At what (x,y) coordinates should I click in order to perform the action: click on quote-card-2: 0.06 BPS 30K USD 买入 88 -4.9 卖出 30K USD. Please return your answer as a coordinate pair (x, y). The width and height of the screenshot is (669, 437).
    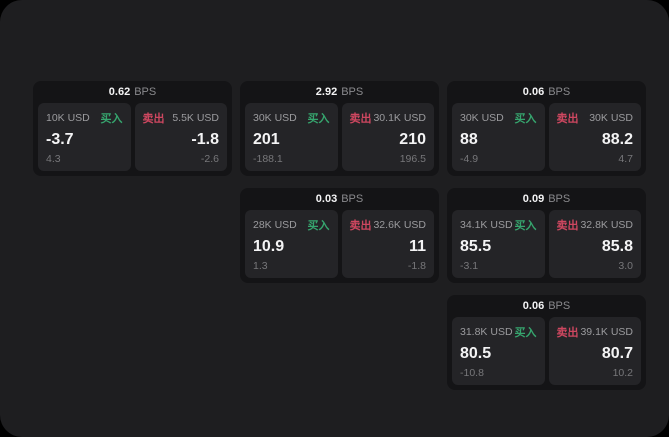
    Looking at the image, I should click on (546, 128).